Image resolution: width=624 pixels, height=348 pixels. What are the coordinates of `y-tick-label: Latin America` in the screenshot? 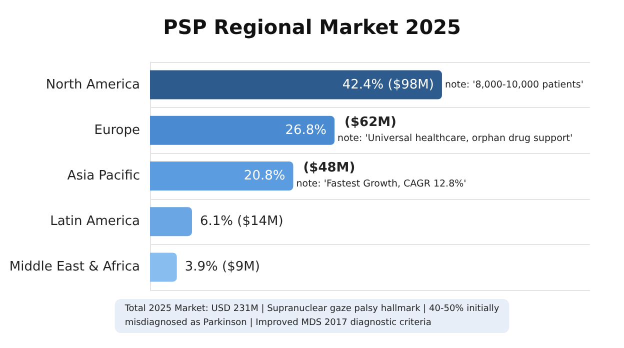 It's located at (95, 222).